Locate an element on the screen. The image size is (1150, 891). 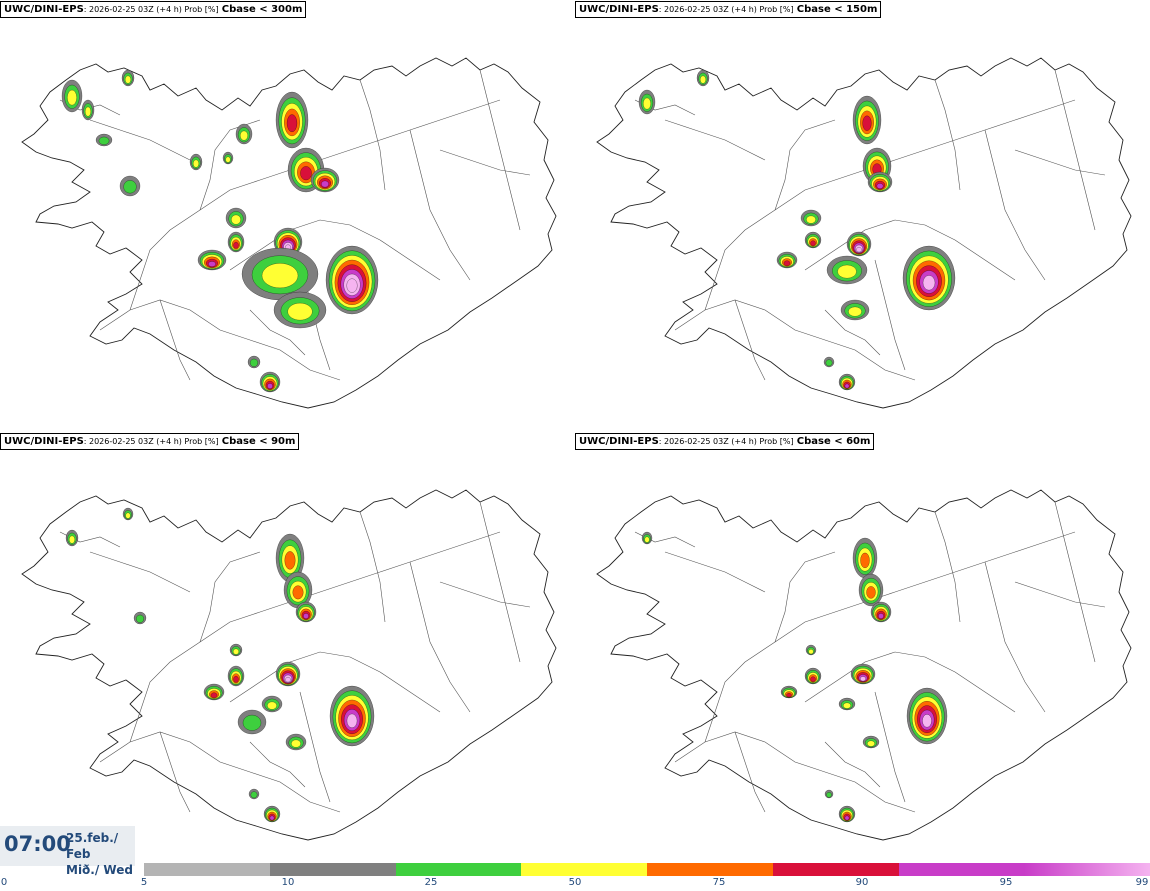
colorbar-tick-label: 50 is located at coordinates (575, 882).